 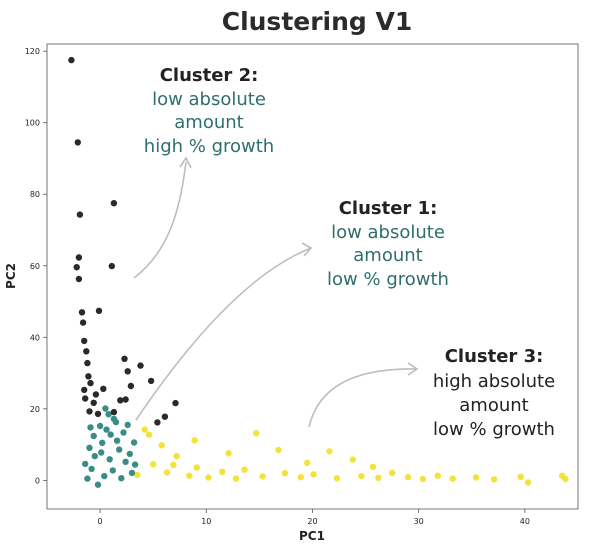 What do you see at coordinates (11, 276) in the screenshot?
I see `y-axis-label: PC2` at bounding box center [11, 276].